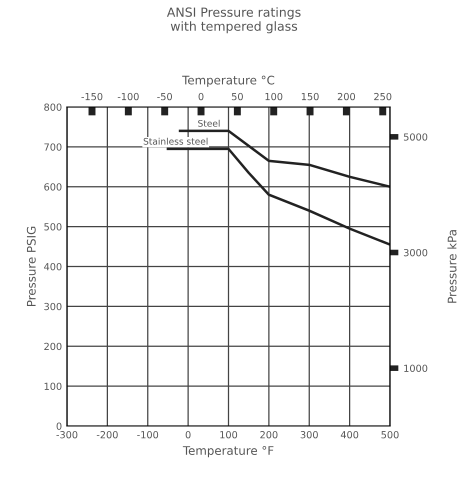  Describe the element at coordinates (31, 266) in the screenshot. I see `y-axis-title: Pressure PSIG` at that location.